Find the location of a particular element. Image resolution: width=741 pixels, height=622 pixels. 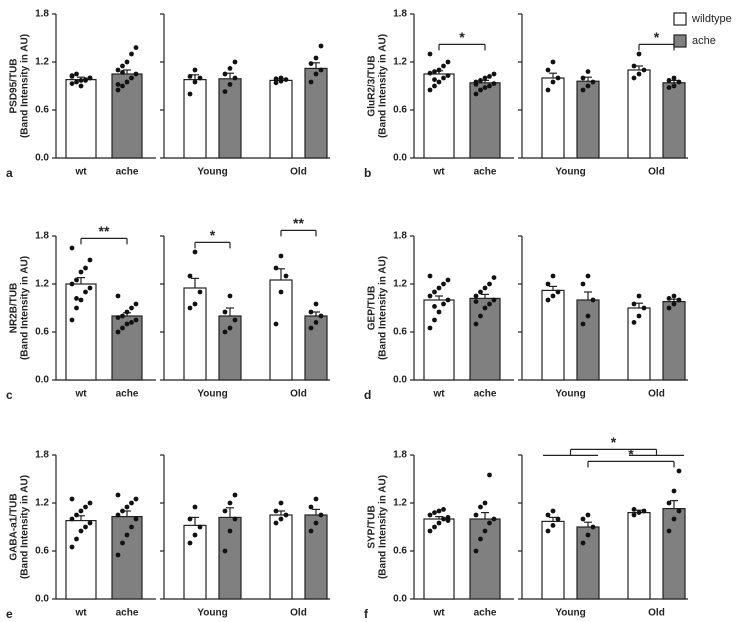

y-axis-label: GABA-a1/TUB is located at coordinates (14, 526).